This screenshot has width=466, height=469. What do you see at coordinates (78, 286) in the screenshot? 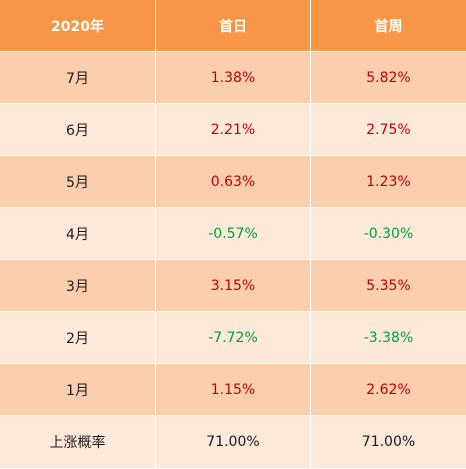
I see `month-cell: 3月` at bounding box center [78, 286].